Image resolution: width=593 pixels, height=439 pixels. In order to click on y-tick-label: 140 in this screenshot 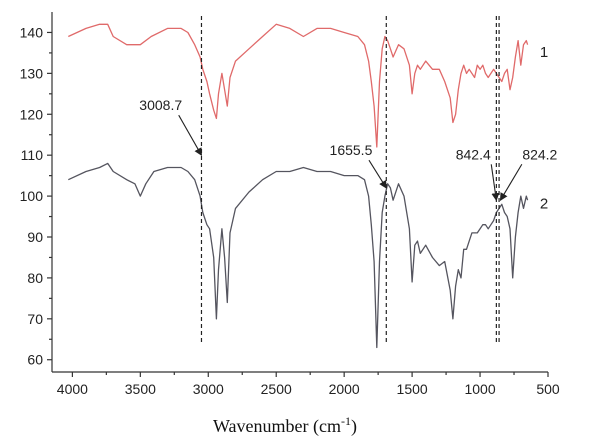, I will do `click(32, 32)`.